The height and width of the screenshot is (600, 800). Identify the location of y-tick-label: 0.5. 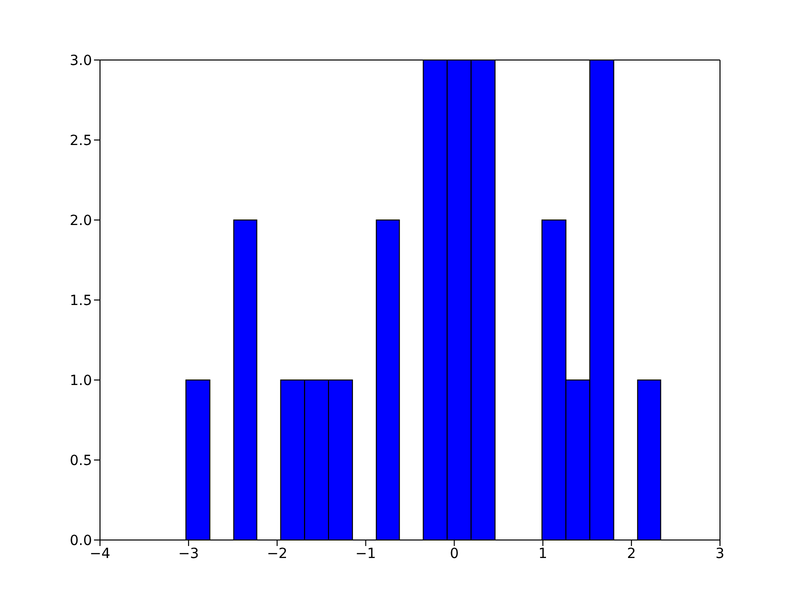
(81, 460).